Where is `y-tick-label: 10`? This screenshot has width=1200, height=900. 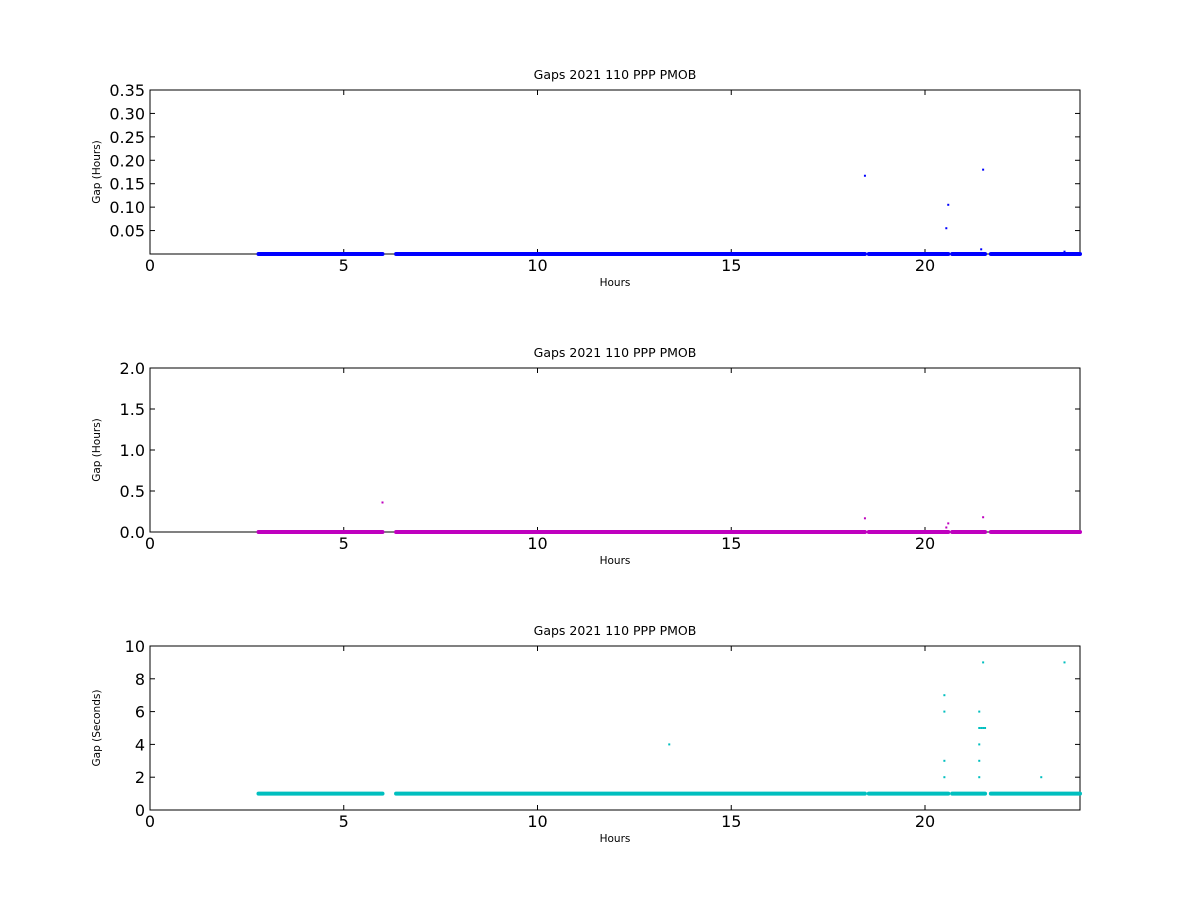 y-tick-label: 10 is located at coordinates (135, 646).